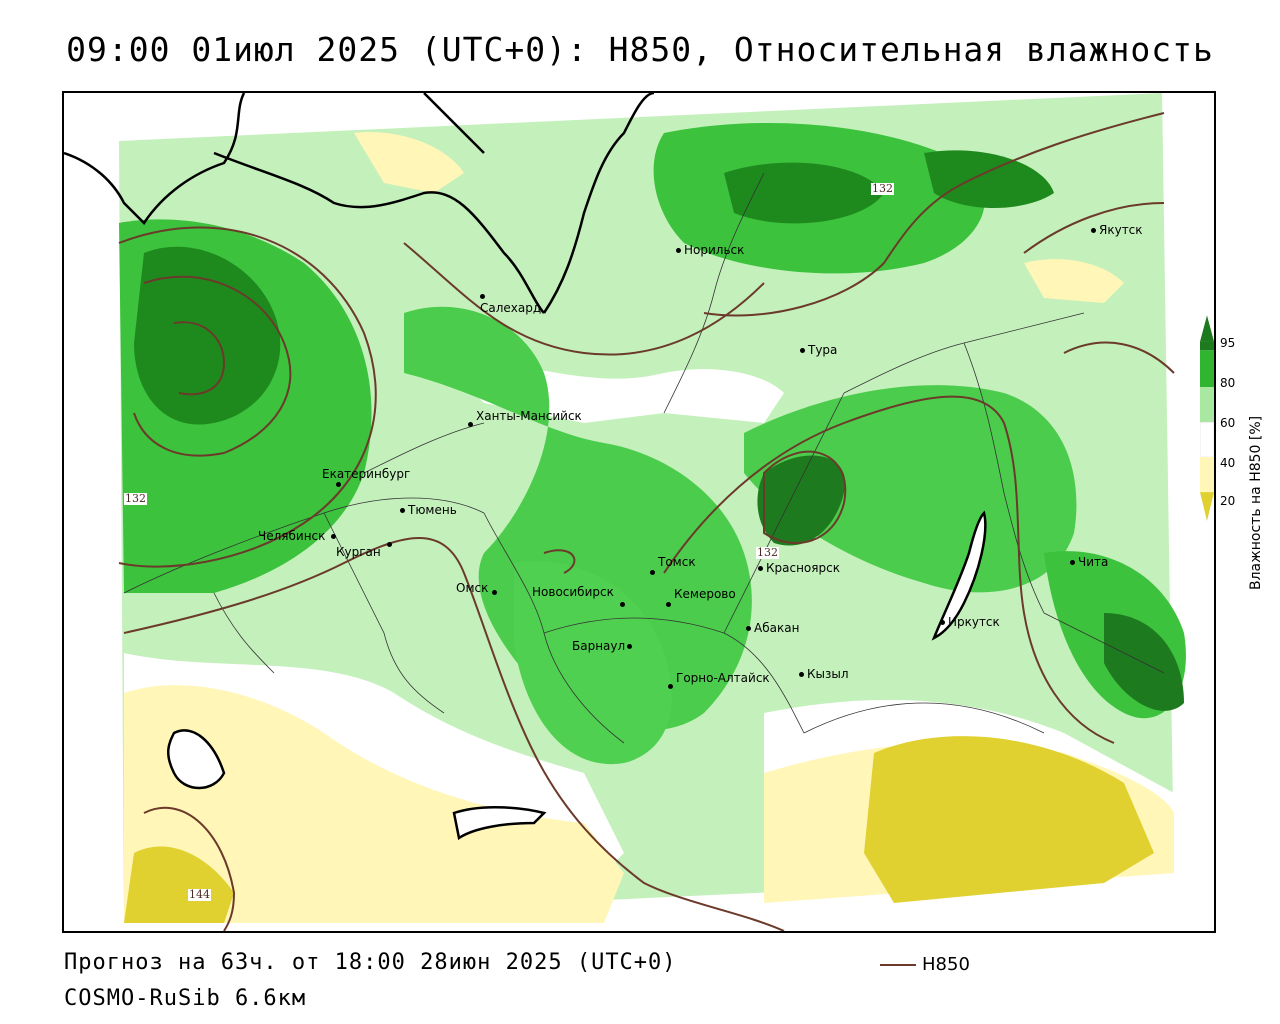 The height and width of the screenshot is (1024, 1280). What do you see at coordinates (1207, 418) in the screenshot?
I see `legend-colorbar` at bounding box center [1207, 418].